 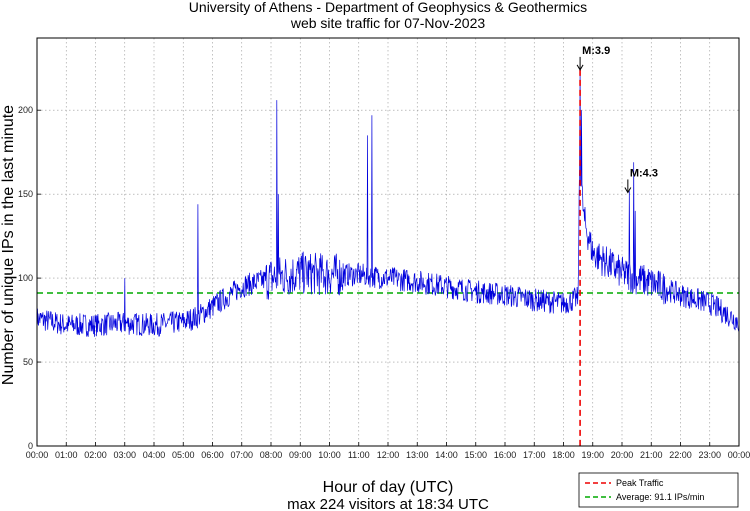 What do you see at coordinates (183, 455) in the screenshot?
I see `x-tick-label: 05:00` at bounding box center [183, 455].